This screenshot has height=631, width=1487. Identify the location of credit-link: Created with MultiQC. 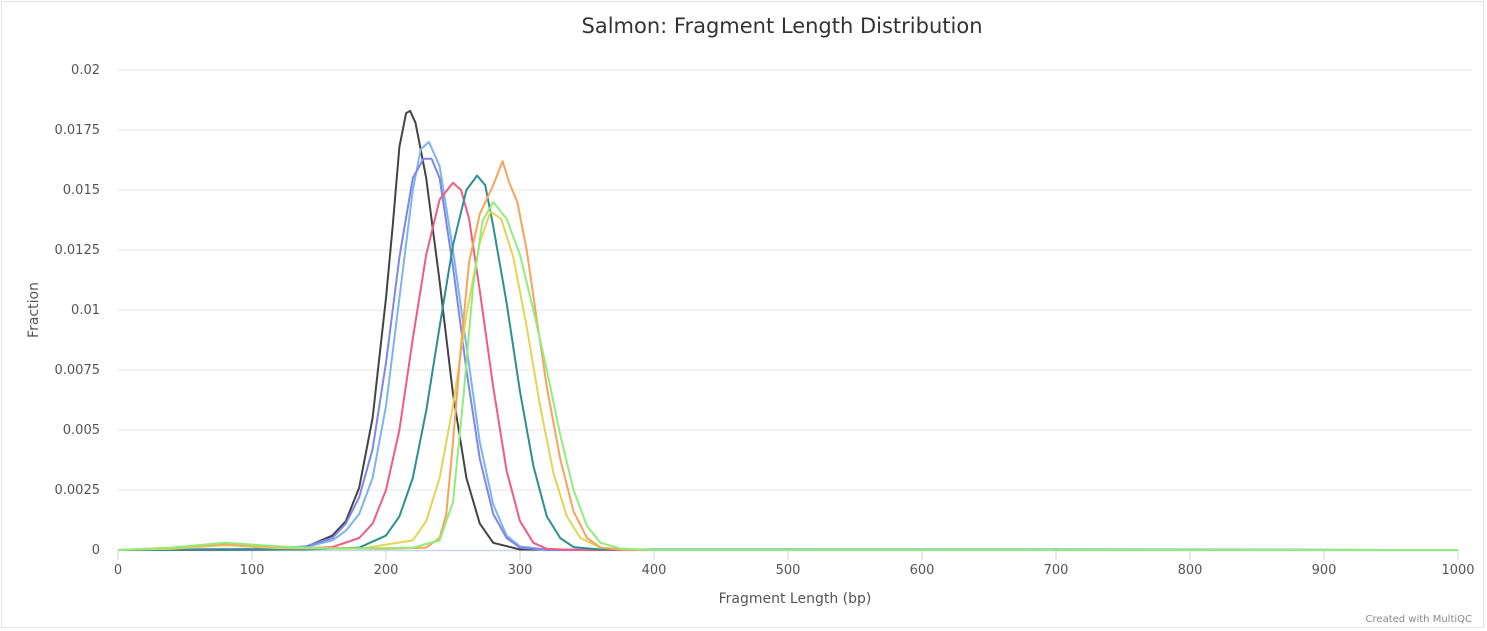
(1419, 619).